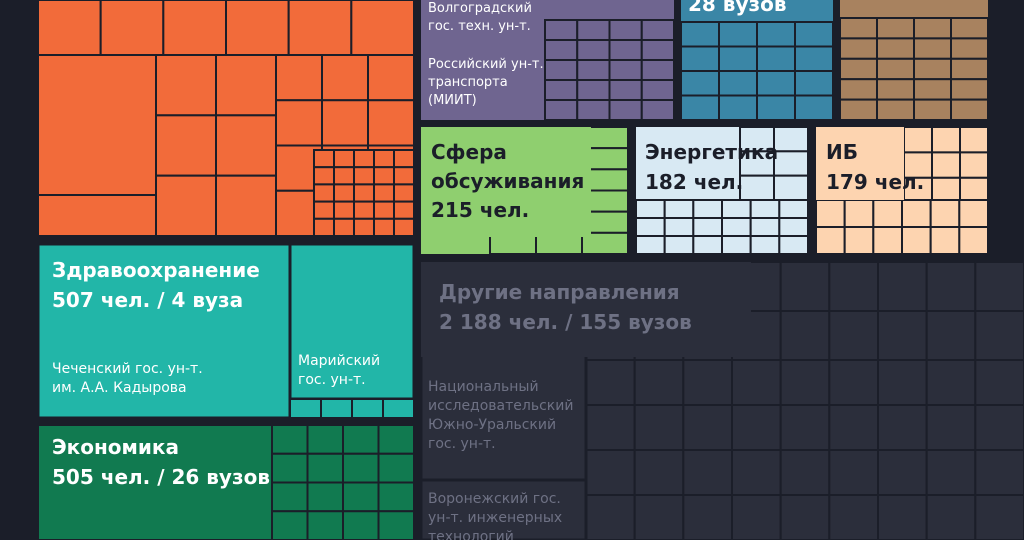 This screenshot has height=540, width=1024. What do you see at coordinates (115, 447) in the screenshot?
I see `economy-title: Экономика` at bounding box center [115, 447].